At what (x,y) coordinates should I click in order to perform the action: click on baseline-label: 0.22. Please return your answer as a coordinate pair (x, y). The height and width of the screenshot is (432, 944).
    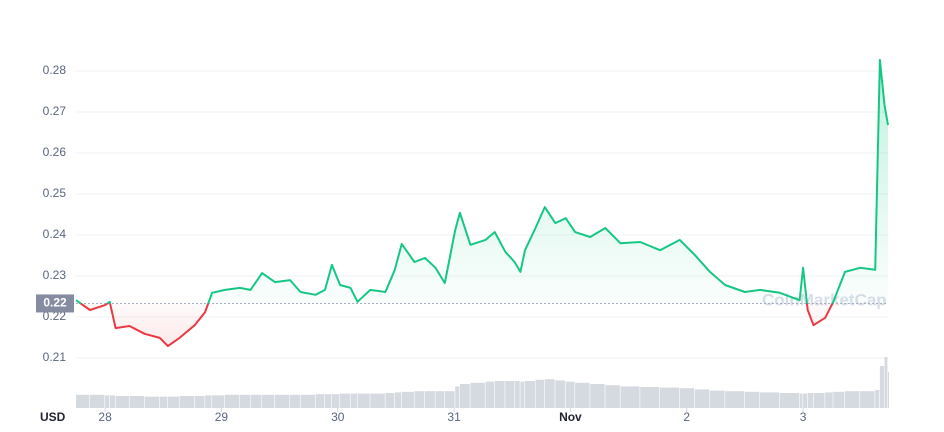
    Looking at the image, I should click on (55, 303).